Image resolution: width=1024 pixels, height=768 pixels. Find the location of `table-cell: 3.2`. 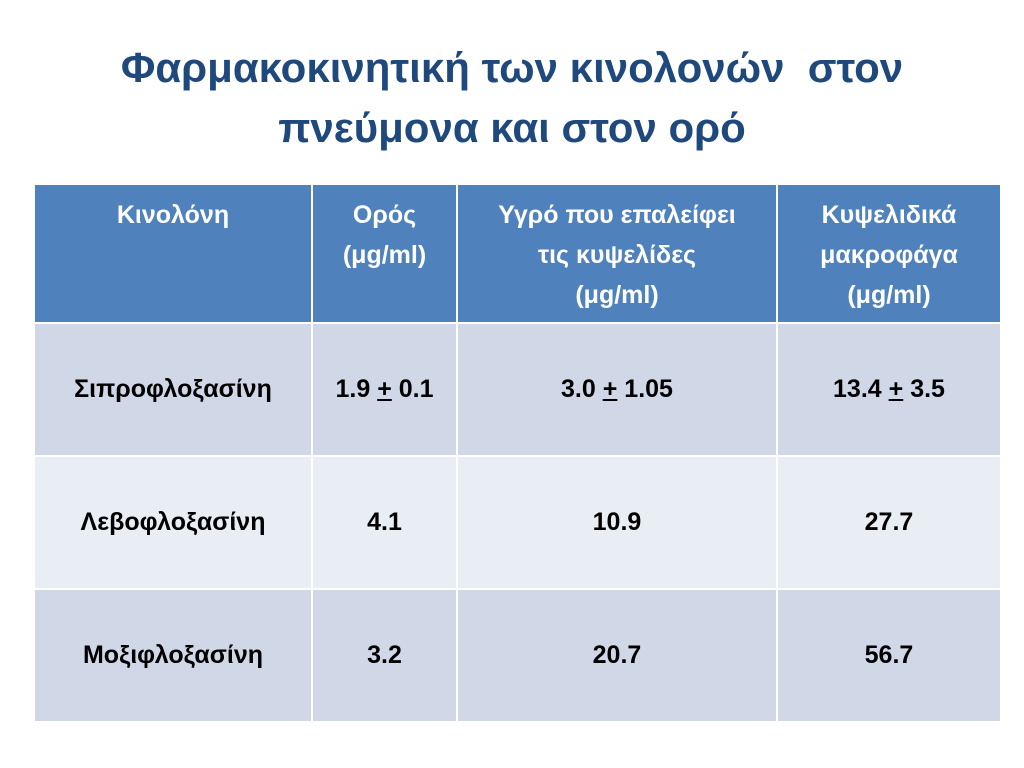

table-cell: 3.2 is located at coordinates (384, 655).